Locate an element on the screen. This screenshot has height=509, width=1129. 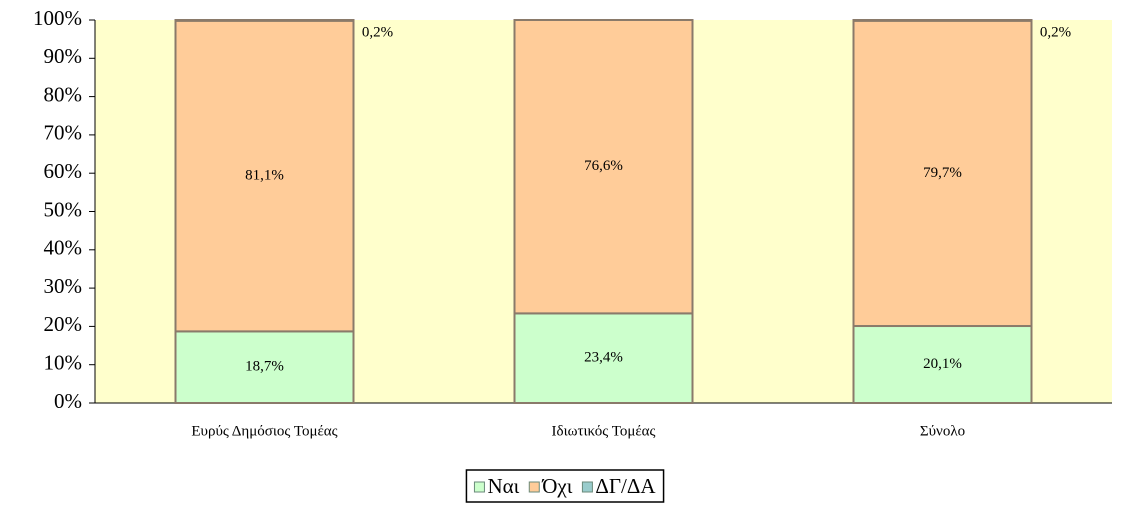
y-tick-label: 30% is located at coordinates (63, 286).